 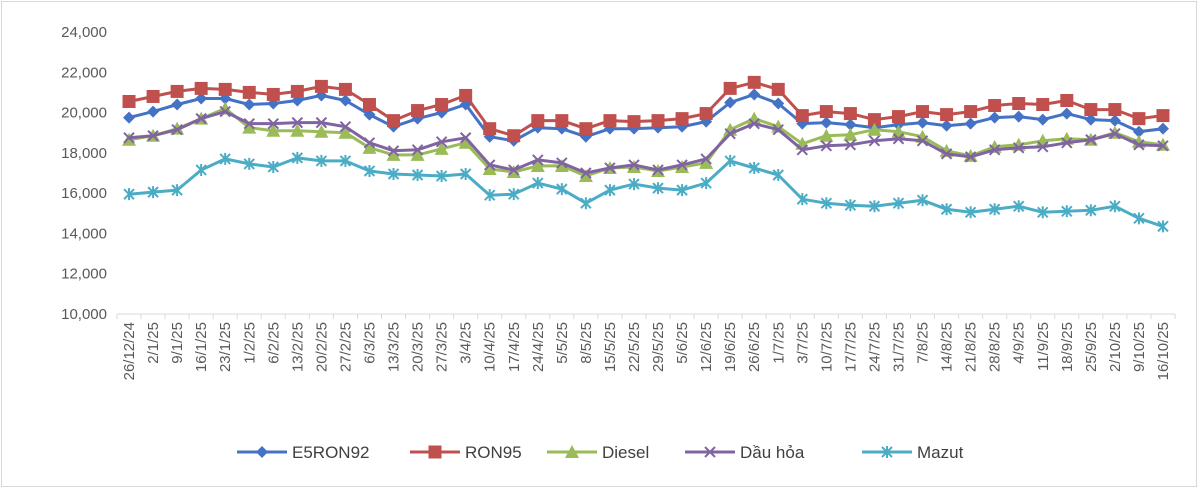 I want to click on x-tick-label: 24/4/25, so click(x=538, y=347).